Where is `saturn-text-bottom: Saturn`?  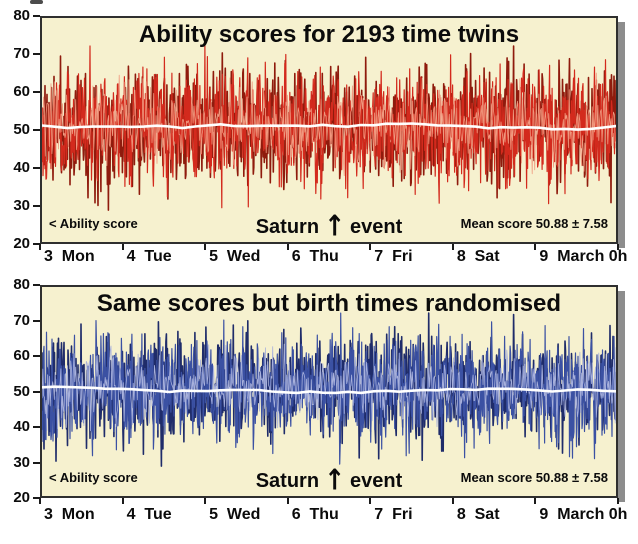
saturn-text-bottom: Saturn is located at coordinates (287, 481).